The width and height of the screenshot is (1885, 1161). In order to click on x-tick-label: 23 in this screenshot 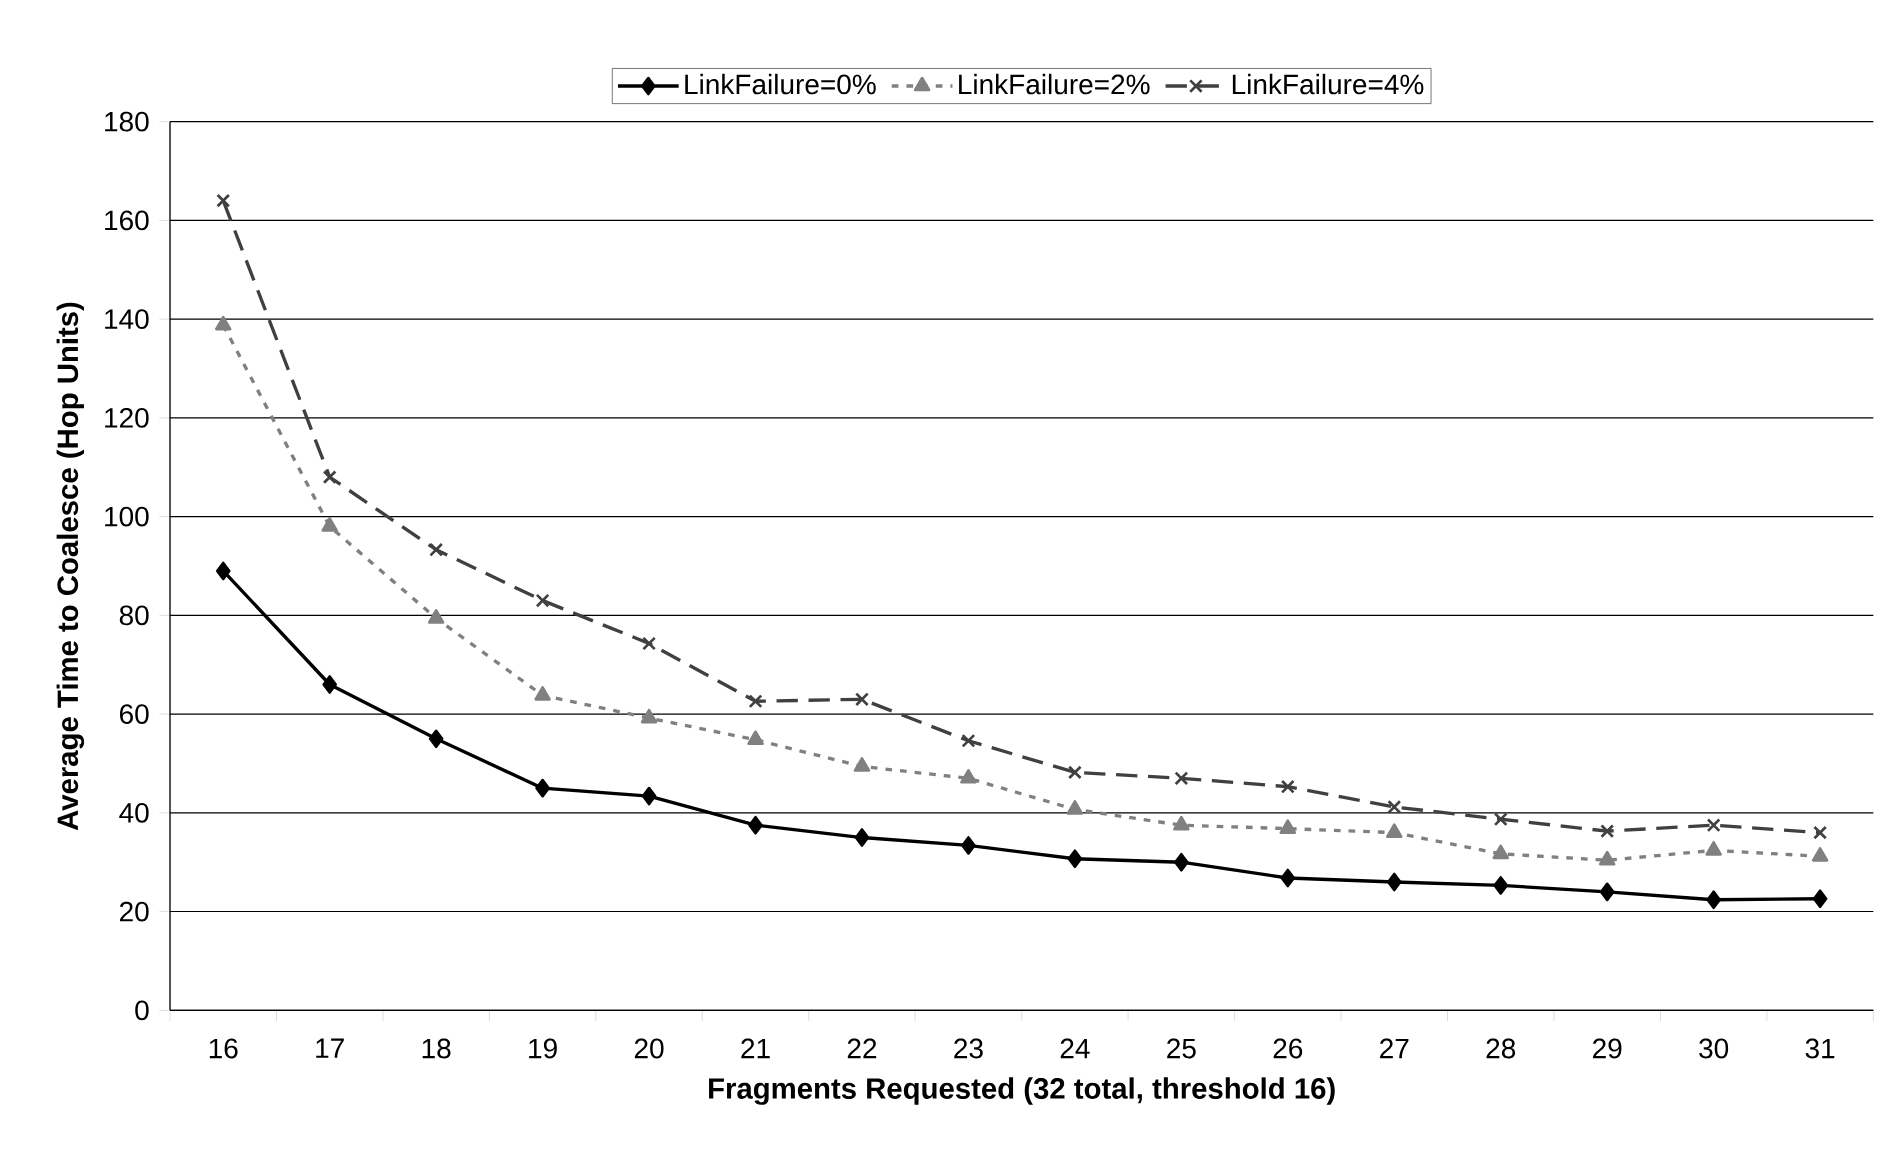, I will do `click(968, 1048)`.